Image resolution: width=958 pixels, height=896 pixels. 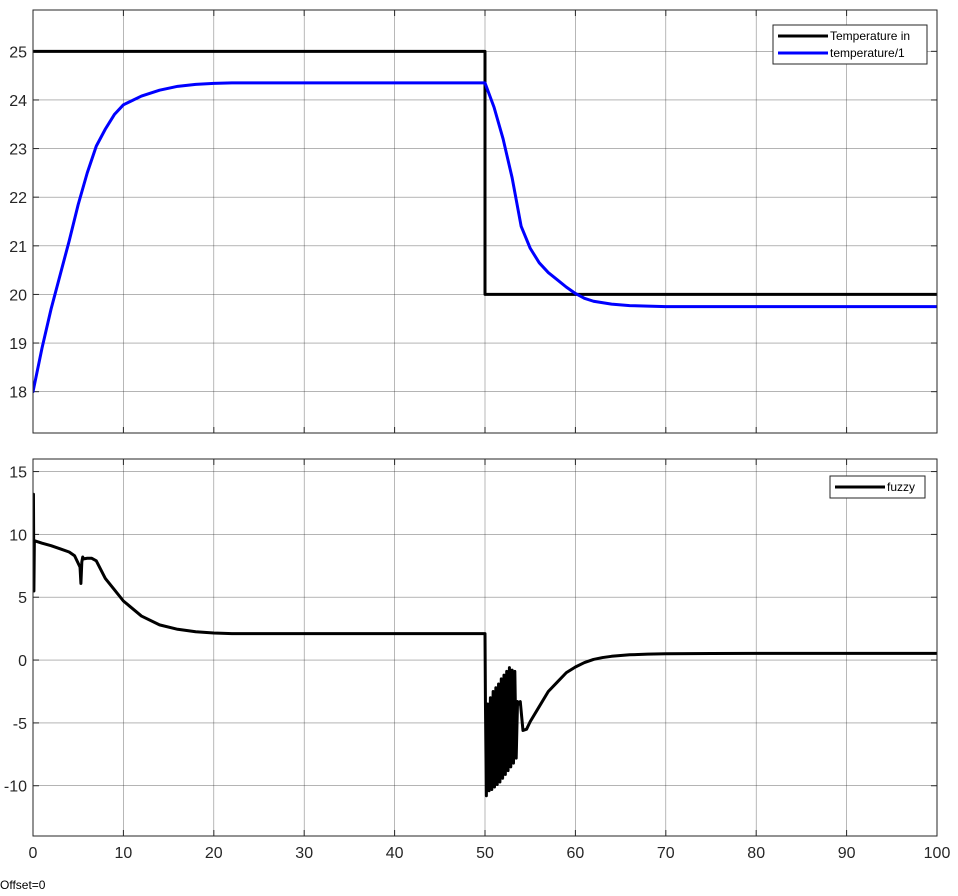 What do you see at coordinates (395, 853) in the screenshot?
I see `x-tick-label: 40` at bounding box center [395, 853].